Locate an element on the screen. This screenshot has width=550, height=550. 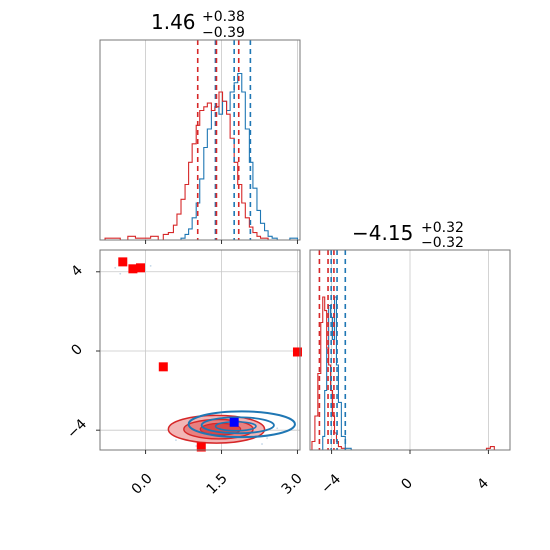
joint-scatter-contours is located at coordinates (231, 427).